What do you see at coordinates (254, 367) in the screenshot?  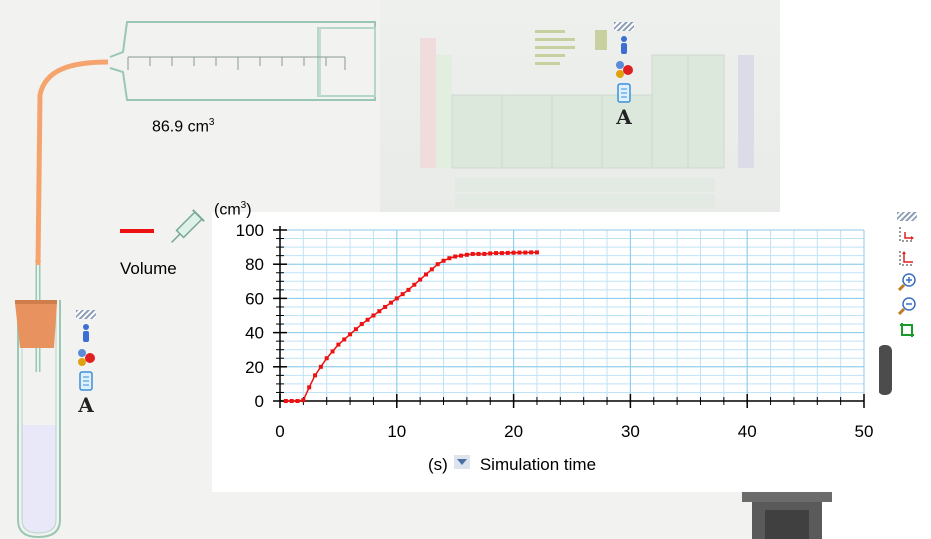 I see `y-tick-label: 20` at bounding box center [254, 367].